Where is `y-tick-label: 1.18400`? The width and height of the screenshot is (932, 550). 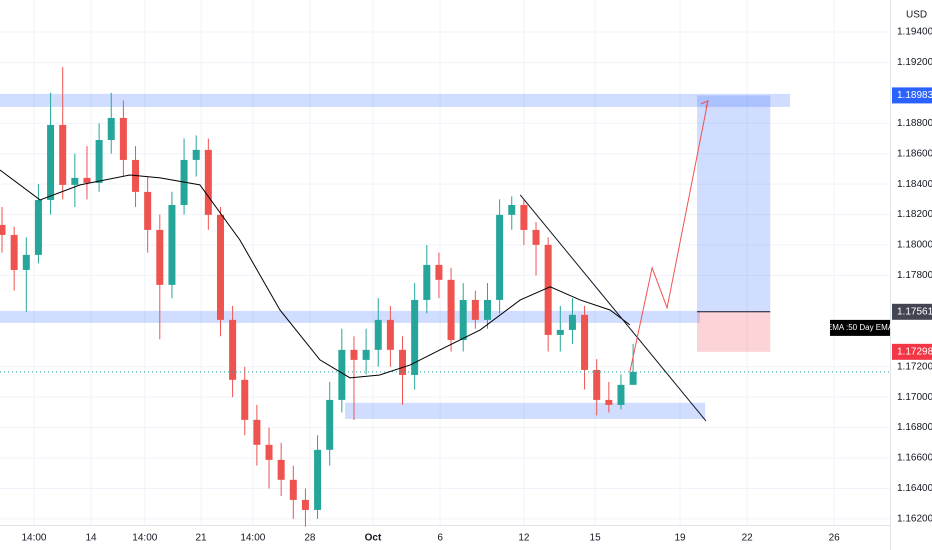 y-tick-label: 1.18400 is located at coordinates (914, 184).